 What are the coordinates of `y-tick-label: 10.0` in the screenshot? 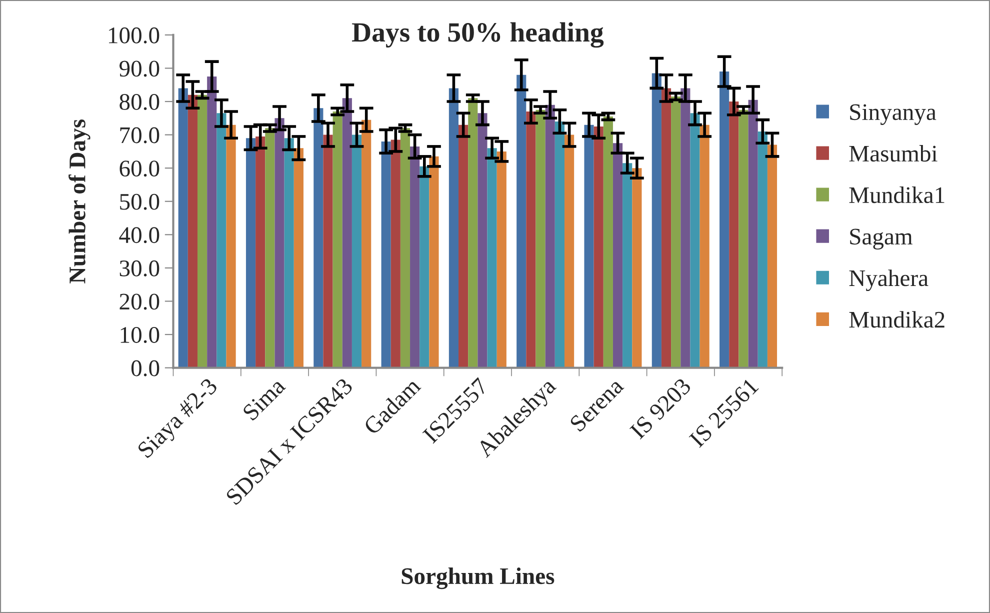 It's located at (140, 335).